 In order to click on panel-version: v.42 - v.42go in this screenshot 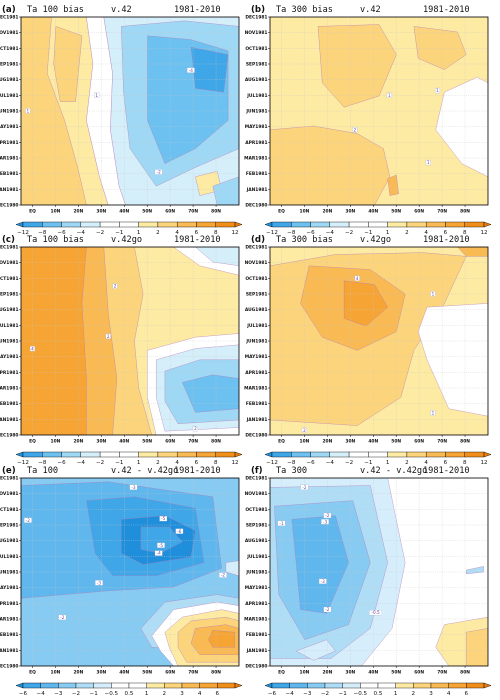, I will do `click(144, 471)`.